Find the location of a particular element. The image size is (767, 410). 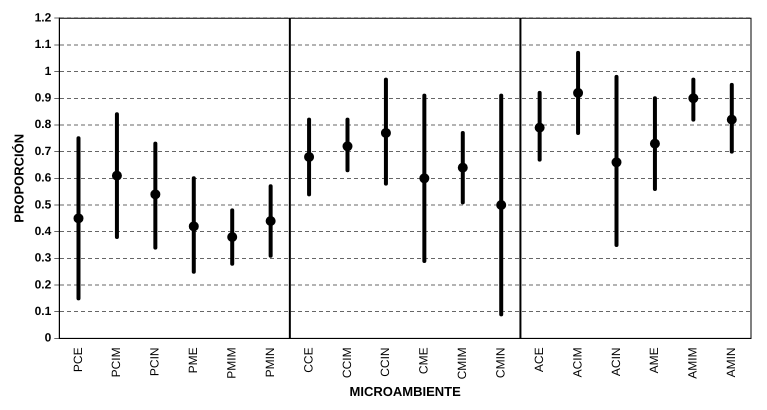

y-tick-label: 0.4 is located at coordinates (43, 231).